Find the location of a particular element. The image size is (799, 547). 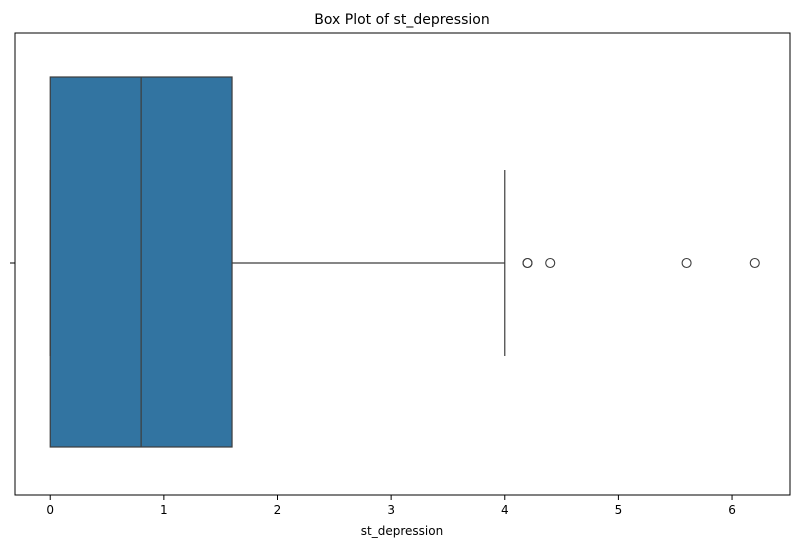

x-tick-label: 4 is located at coordinates (505, 510).